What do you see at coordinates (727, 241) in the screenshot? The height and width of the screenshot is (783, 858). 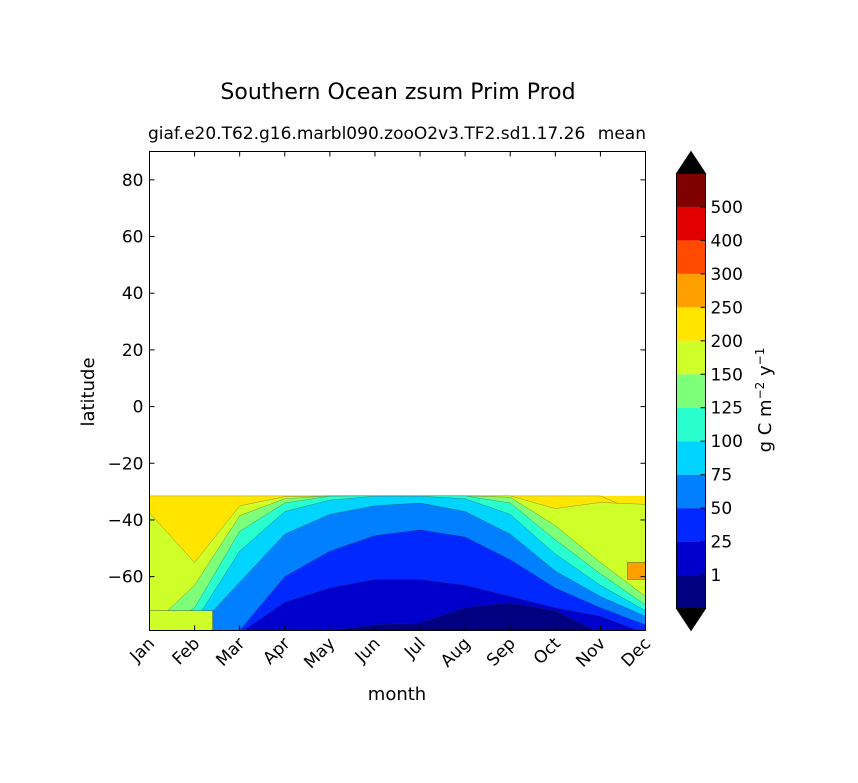 I see `colorbar-tick-label: 400` at bounding box center [727, 241].